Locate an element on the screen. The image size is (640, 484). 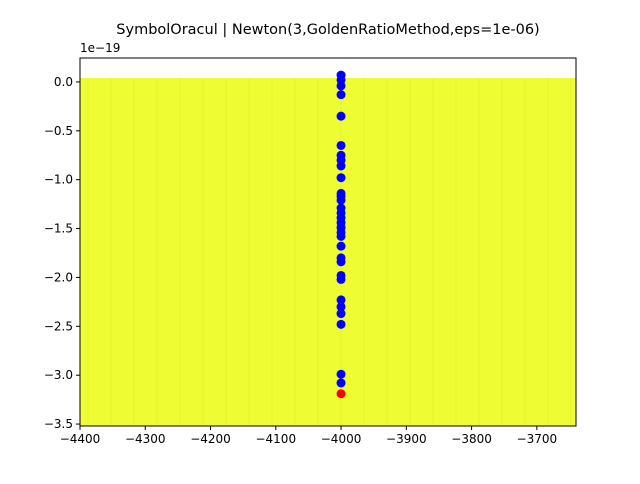
y-tick-label: −3.0 is located at coordinates (58, 375).